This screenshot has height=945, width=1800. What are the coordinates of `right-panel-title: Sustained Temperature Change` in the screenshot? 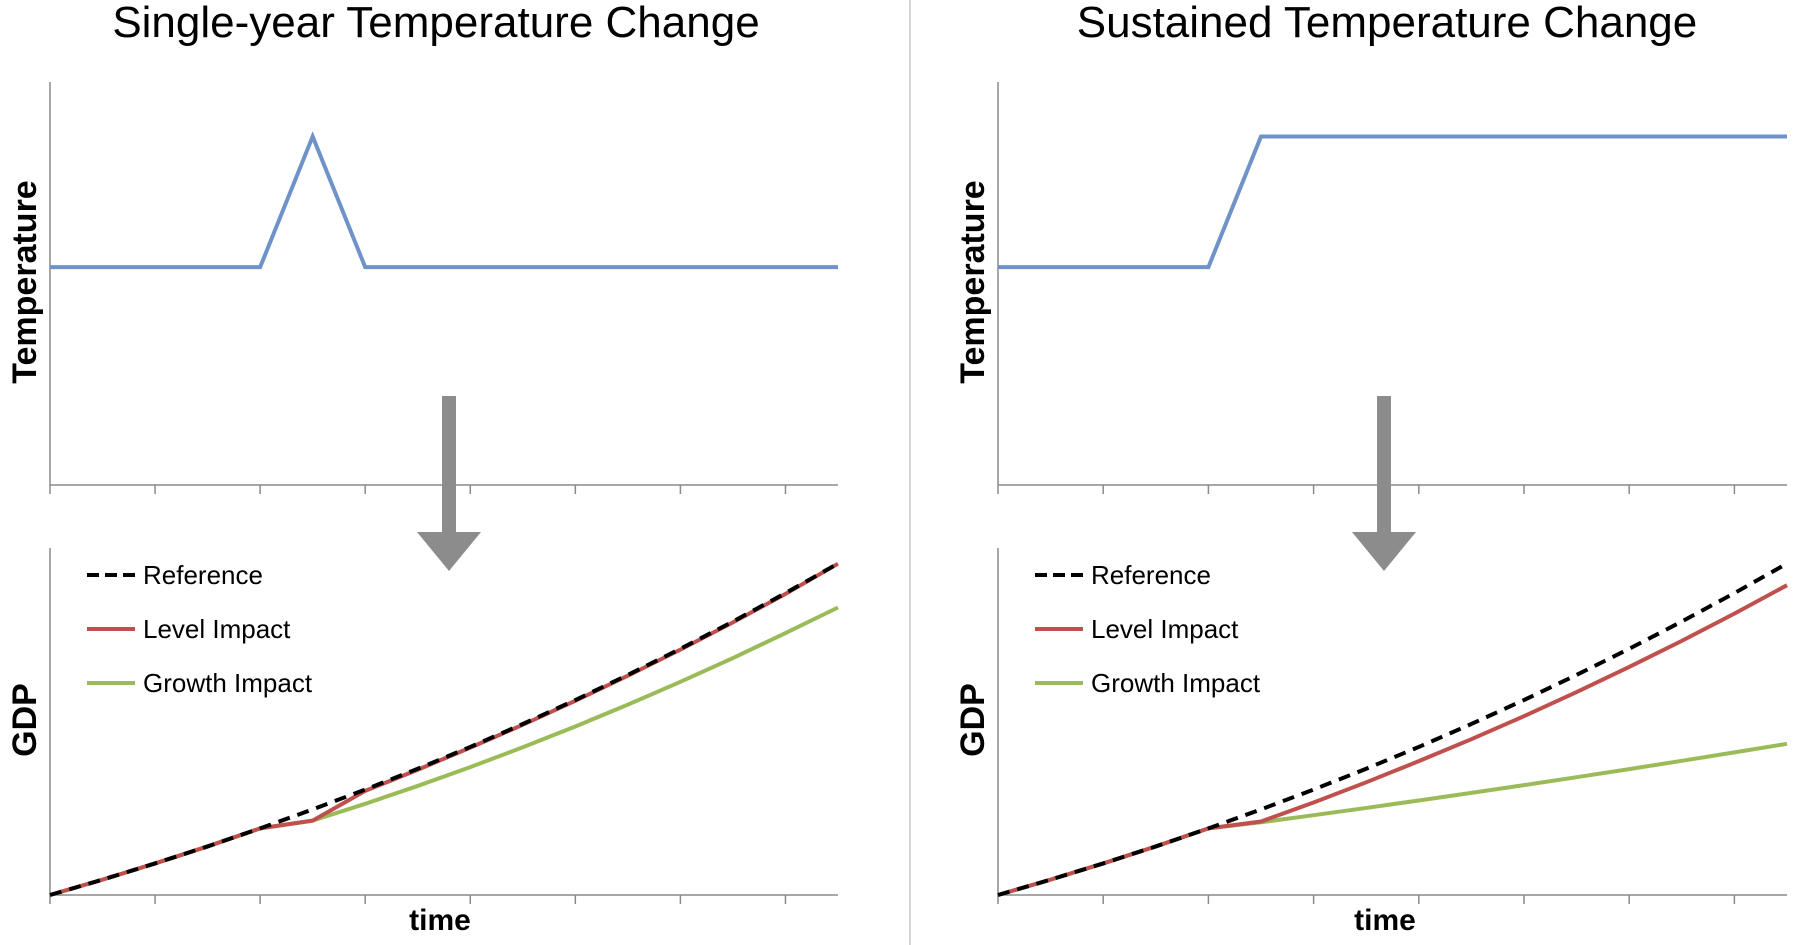 It's located at (1387, 23).